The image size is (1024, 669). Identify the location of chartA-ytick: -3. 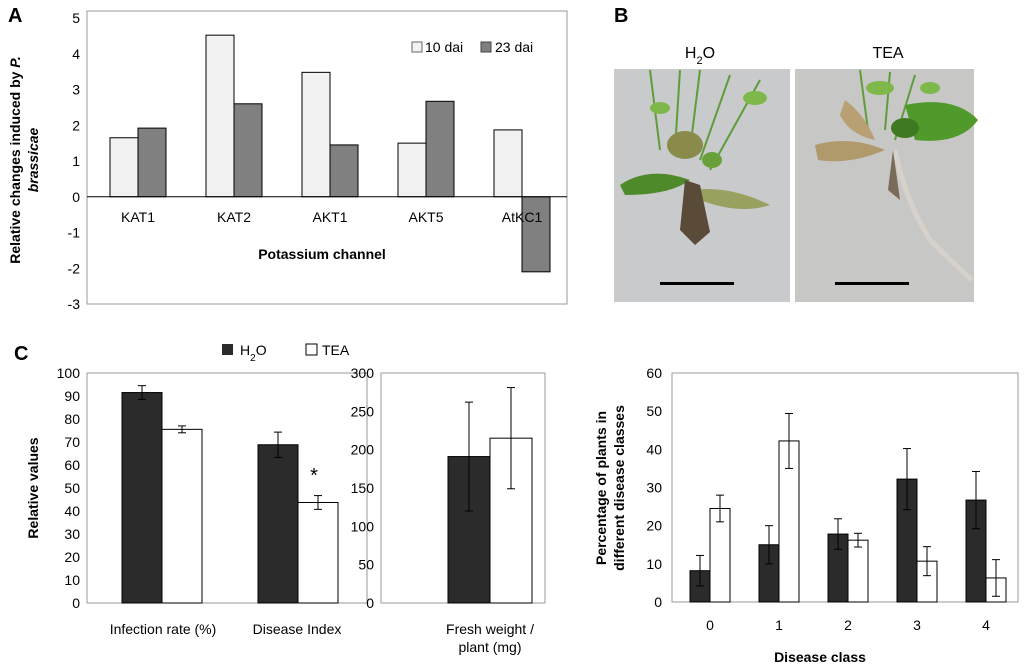
(74, 304).